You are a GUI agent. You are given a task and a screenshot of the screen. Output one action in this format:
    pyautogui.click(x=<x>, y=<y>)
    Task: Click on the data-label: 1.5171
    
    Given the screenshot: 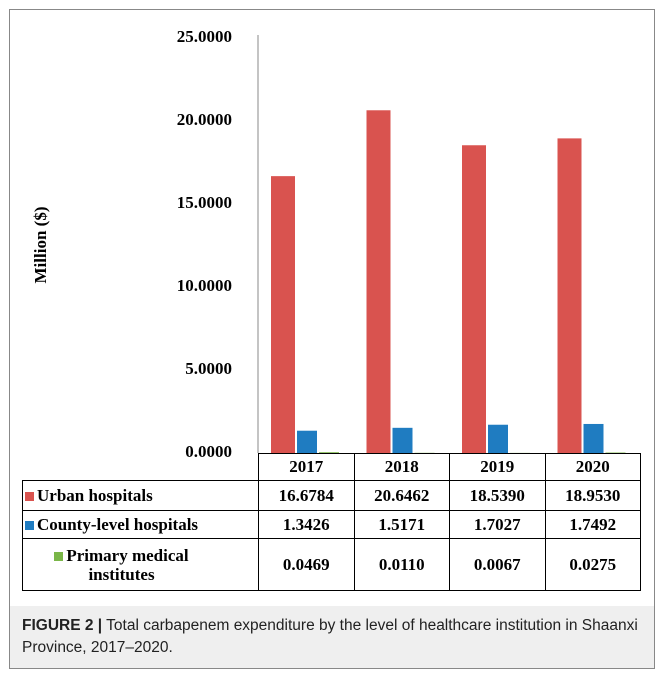 What is the action you would take?
    pyautogui.click(x=401, y=524)
    